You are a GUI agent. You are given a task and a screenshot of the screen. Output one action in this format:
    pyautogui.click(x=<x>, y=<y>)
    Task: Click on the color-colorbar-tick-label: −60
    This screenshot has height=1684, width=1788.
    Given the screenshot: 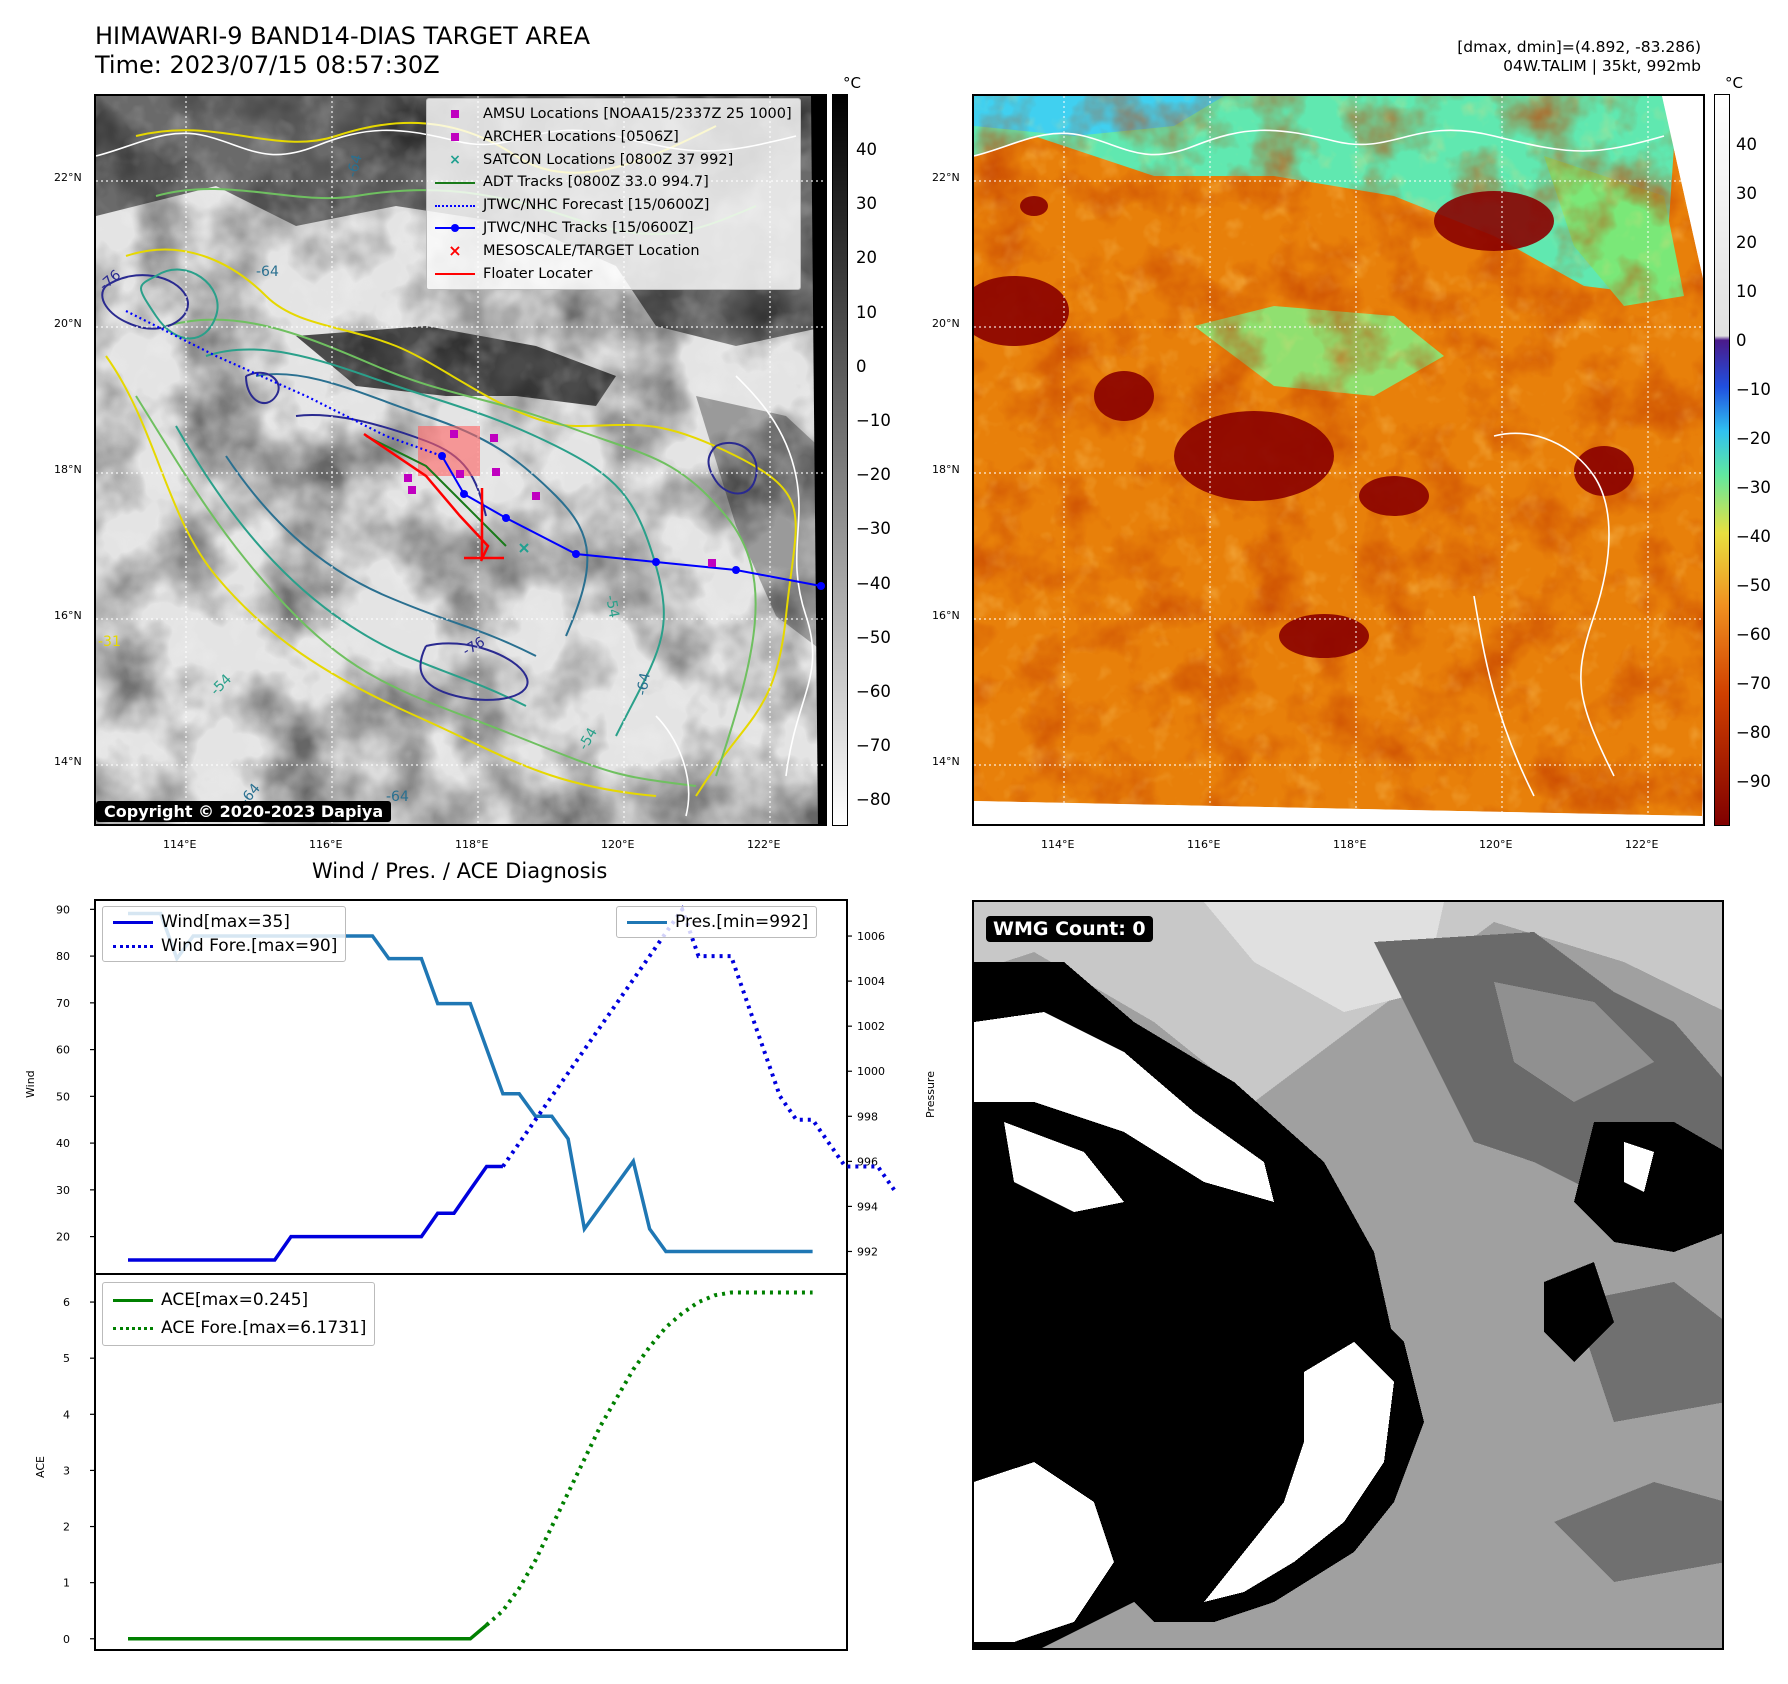 What is the action you would take?
    pyautogui.click(x=1753, y=634)
    